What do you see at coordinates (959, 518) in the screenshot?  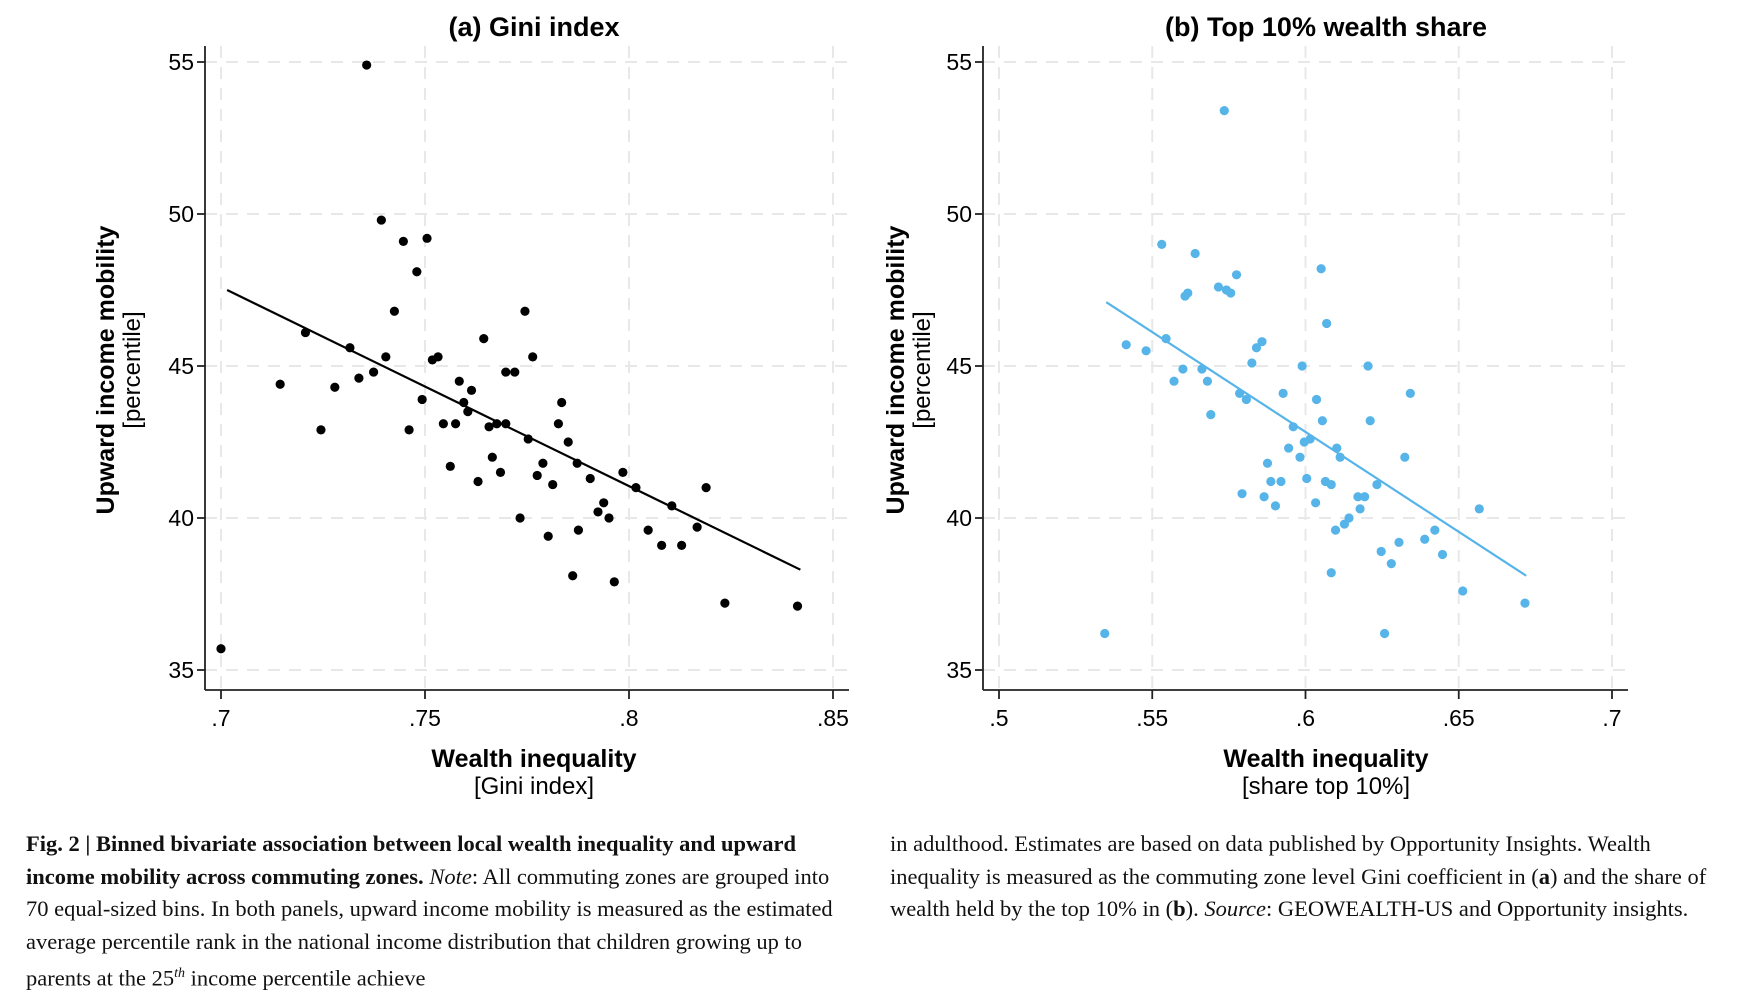 I see `y-tick-label: 40` at bounding box center [959, 518].